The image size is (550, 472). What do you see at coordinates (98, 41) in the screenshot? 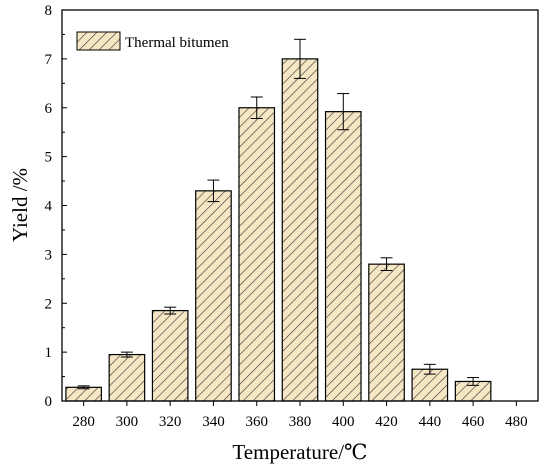
I see `legend-swatch` at bounding box center [98, 41].